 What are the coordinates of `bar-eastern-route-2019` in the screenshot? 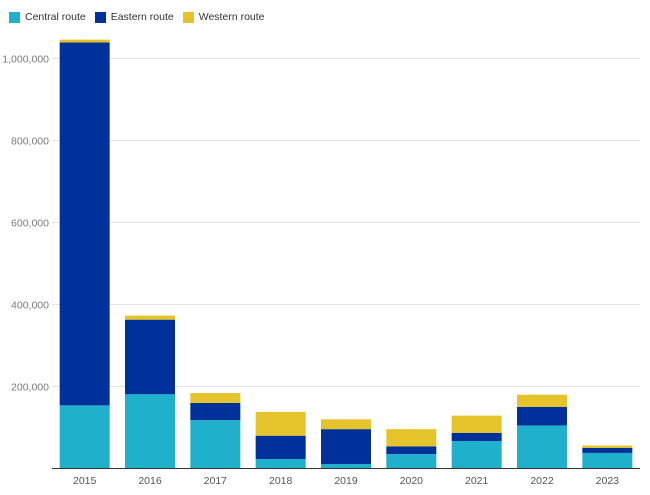 It's located at (346, 446).